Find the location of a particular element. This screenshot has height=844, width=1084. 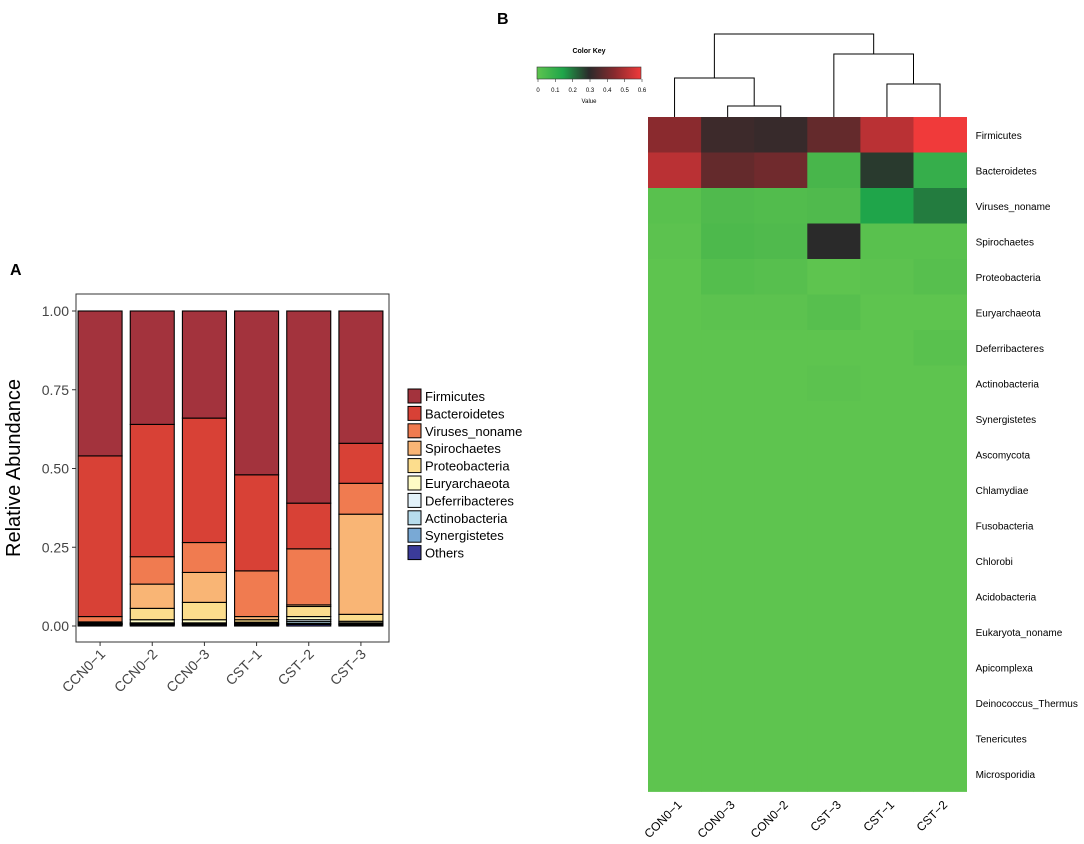

color-key: Color Key 0 0.1 0.2 0.3 0.4 0.5 0.6 Value is located at coordinates (591, 76).